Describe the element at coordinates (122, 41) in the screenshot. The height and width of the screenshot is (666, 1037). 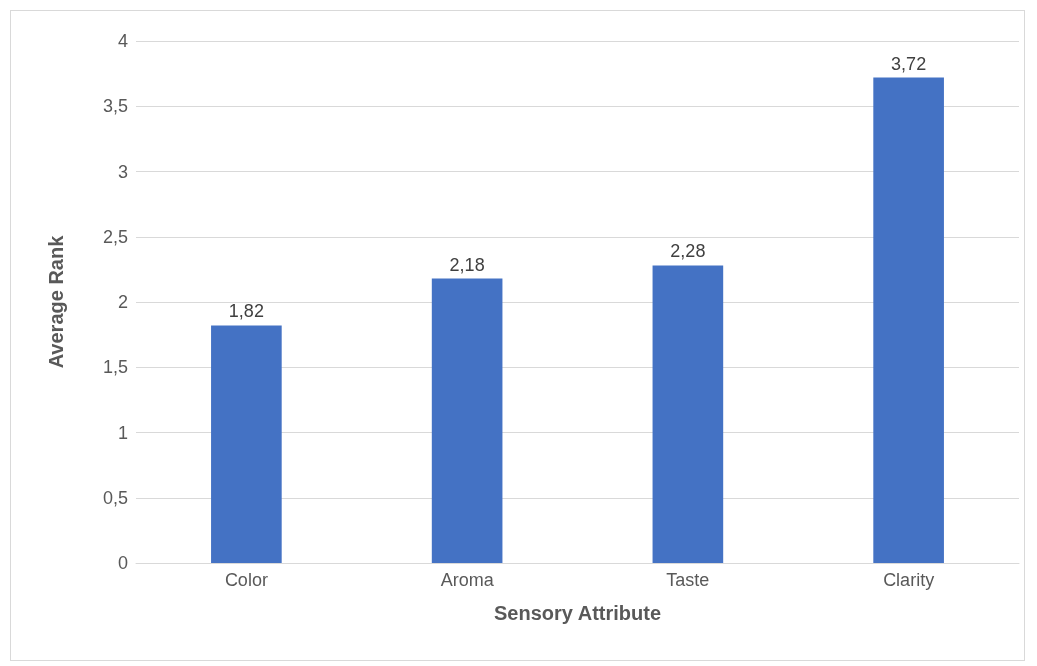
I see `y-tick-label: 4` at that location.